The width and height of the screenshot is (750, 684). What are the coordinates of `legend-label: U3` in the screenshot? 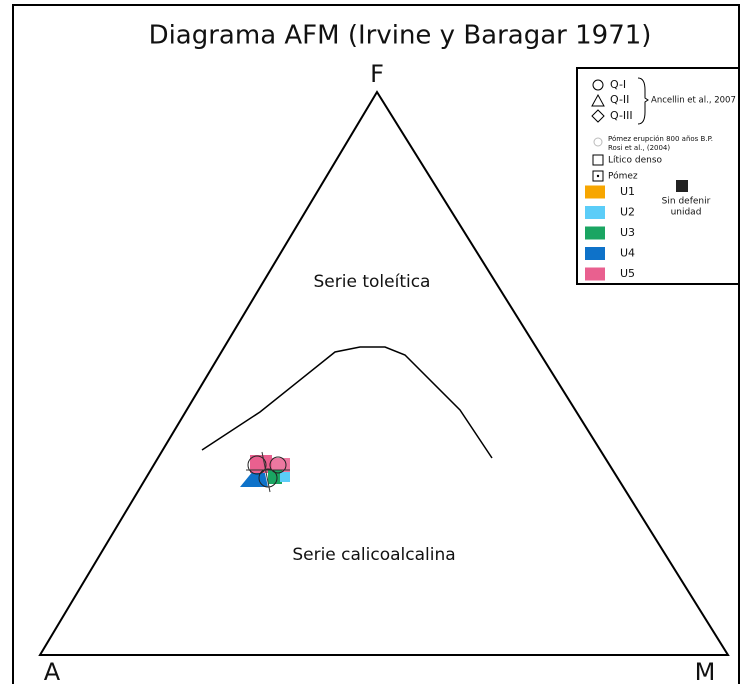 It's located at (627, 232).